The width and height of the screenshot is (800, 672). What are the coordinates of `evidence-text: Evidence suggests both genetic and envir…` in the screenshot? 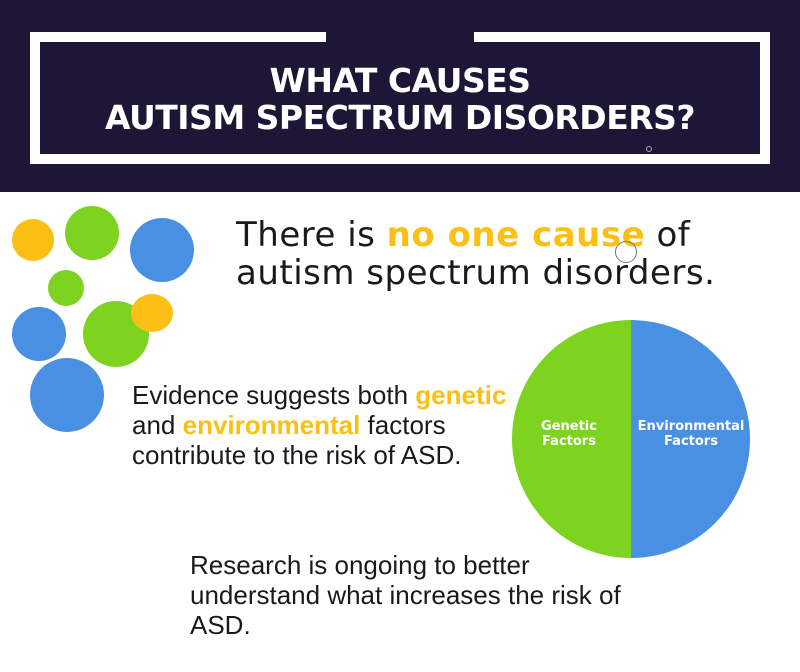 It's located at (319, 425).